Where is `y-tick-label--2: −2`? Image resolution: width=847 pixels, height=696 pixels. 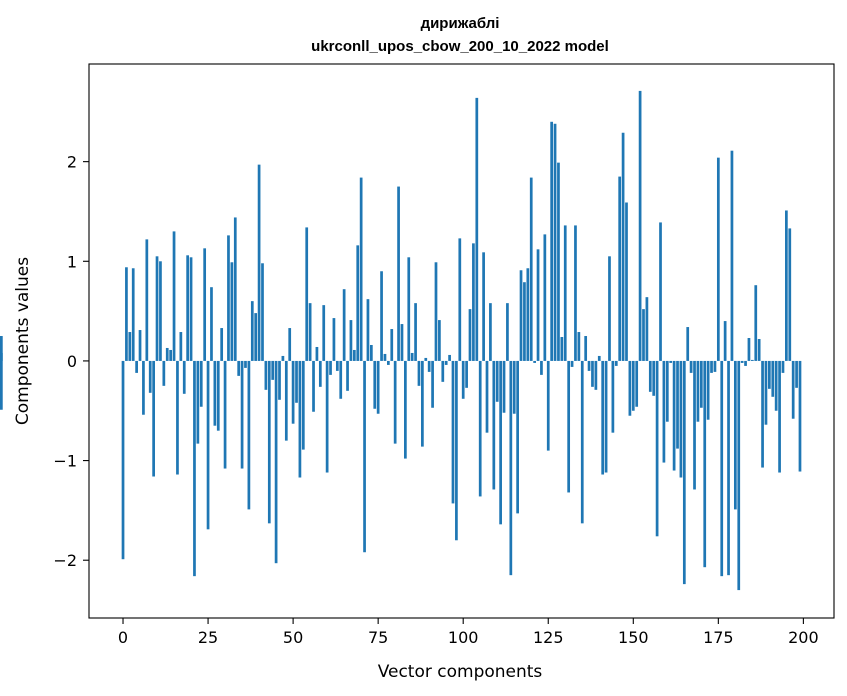
y-tick-label--2: −2 is located at coordinates (65, 560).